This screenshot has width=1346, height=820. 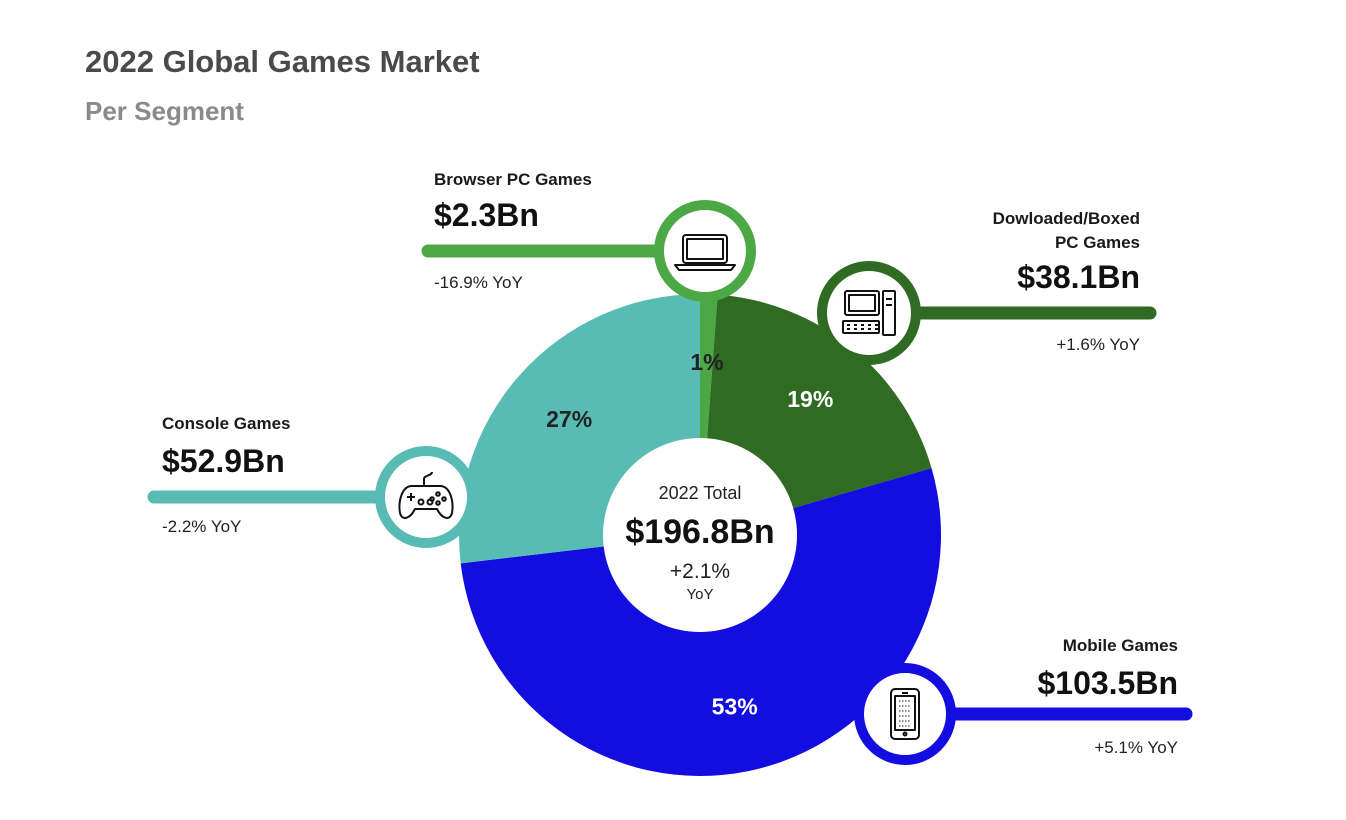 What do you see at coordinates (700, 594) in the screenshot?
I see `center-total-yoy-unit: YoY` at bounding box center [700, 594].